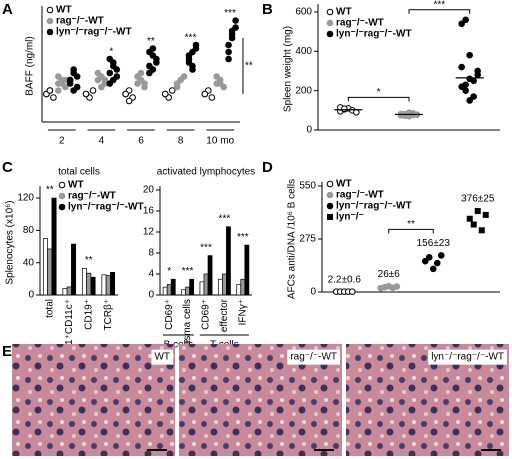 This screenshot has height=459, width=512. I want to click on y-tick-label: 4, so click(151, 274).